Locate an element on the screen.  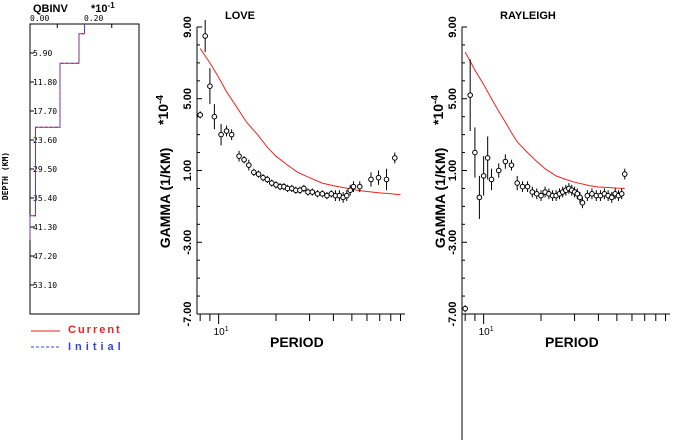
rayleigh-data is located at coordinates (545, 182).